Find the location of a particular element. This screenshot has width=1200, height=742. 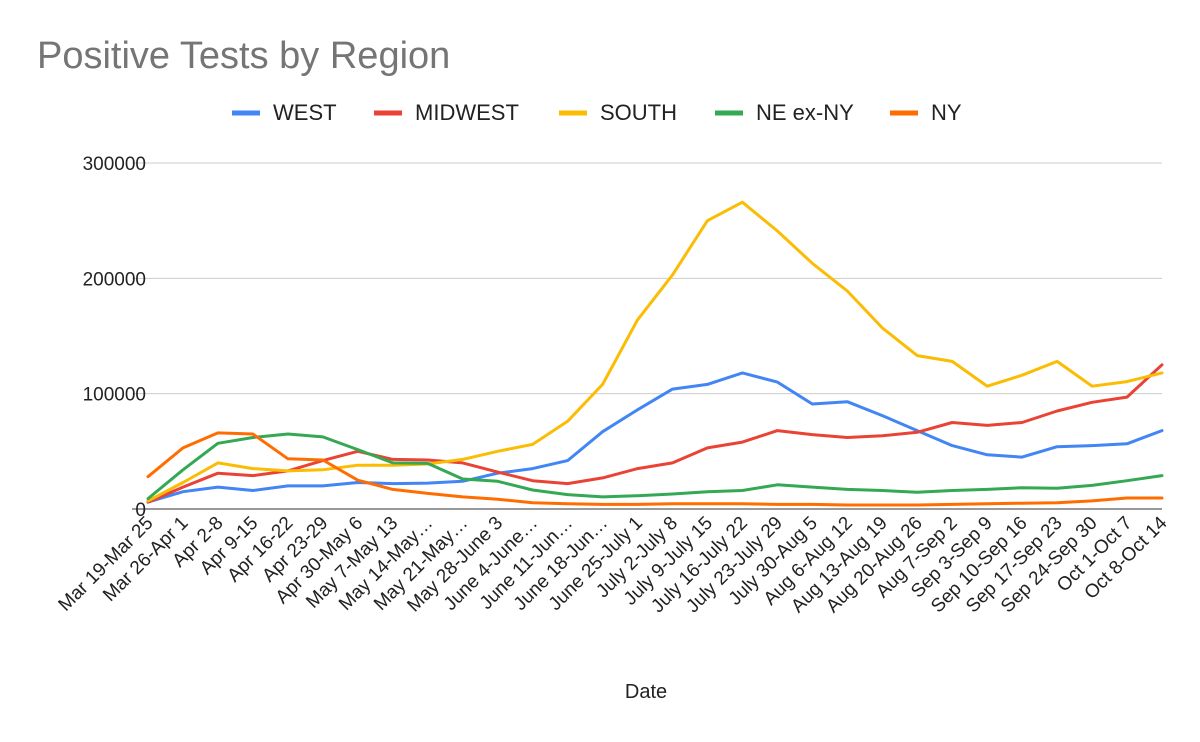

series-line-ne-ex-ny is located at coordinates (655, 466).